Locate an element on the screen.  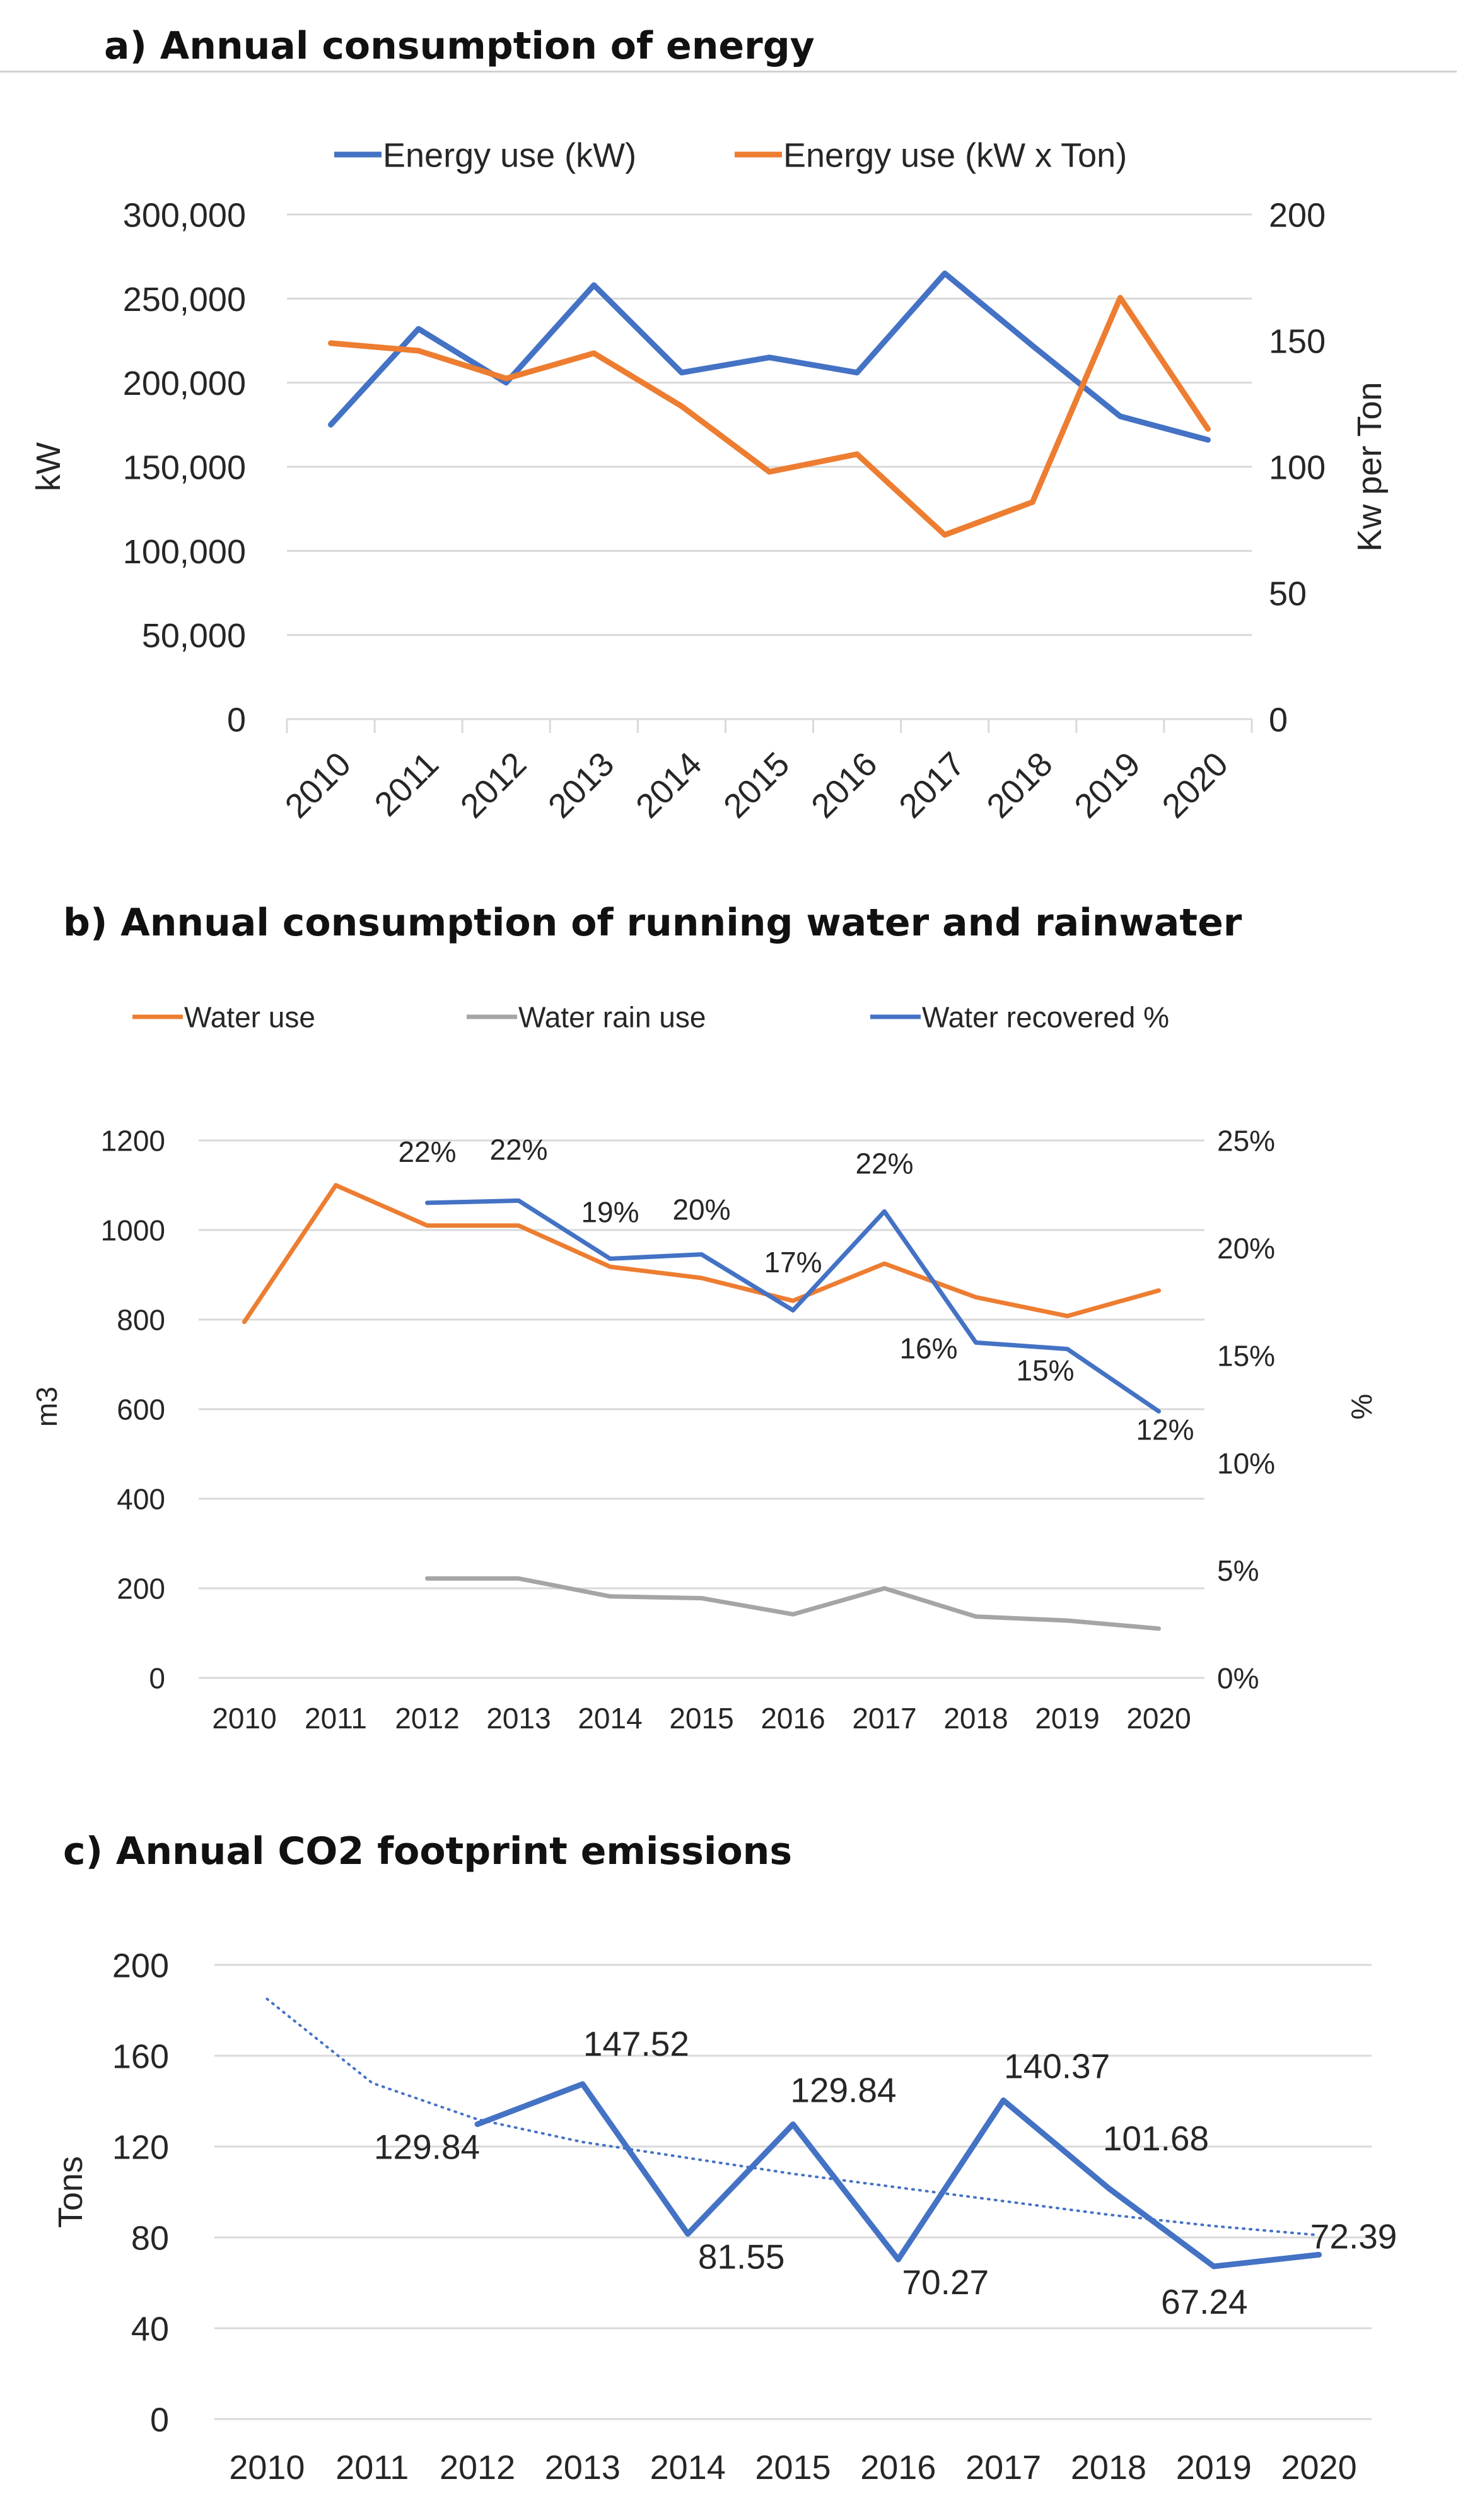
chart-a-x-tick-label: 2013 is located at coordinates (581, 785).